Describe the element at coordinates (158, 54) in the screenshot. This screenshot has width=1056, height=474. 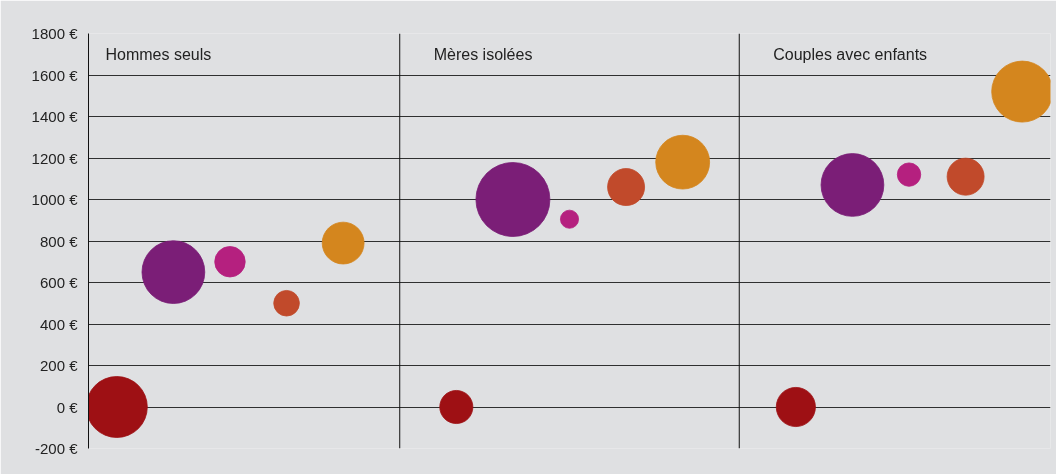
I see `annotation: Hommes seuls` at that location.